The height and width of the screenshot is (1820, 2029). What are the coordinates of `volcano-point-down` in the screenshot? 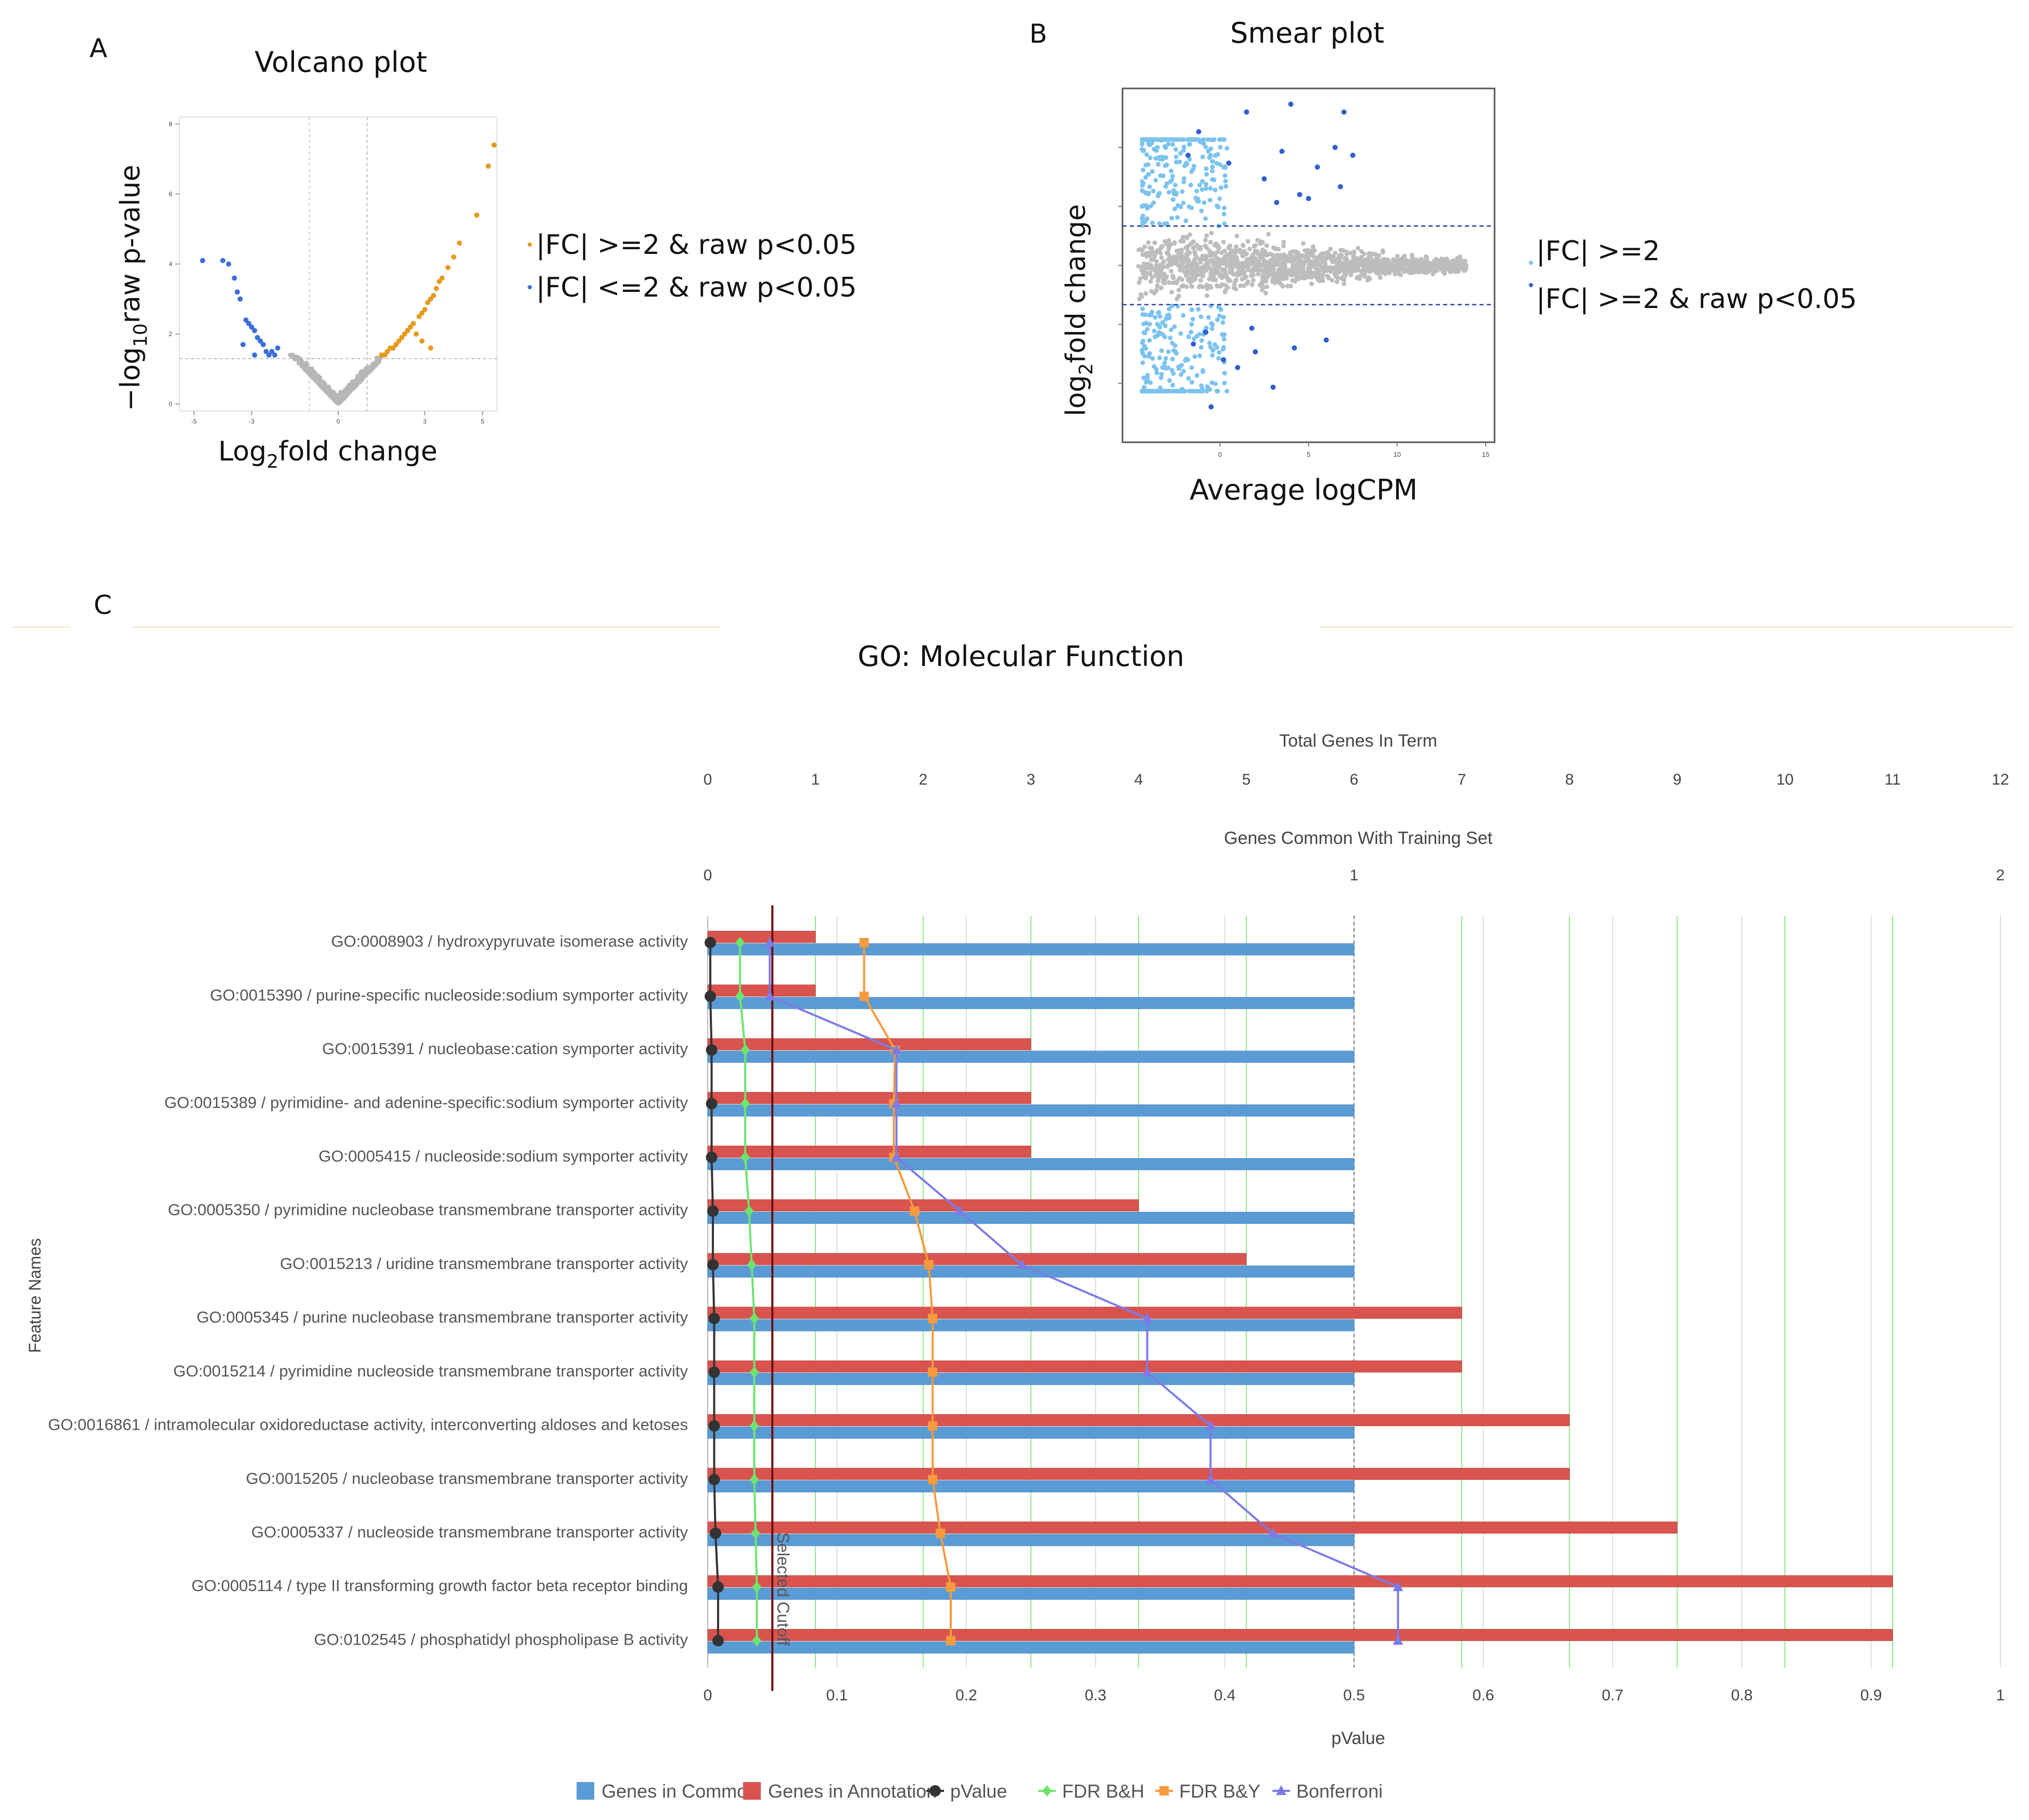 It's located at (255, 355).